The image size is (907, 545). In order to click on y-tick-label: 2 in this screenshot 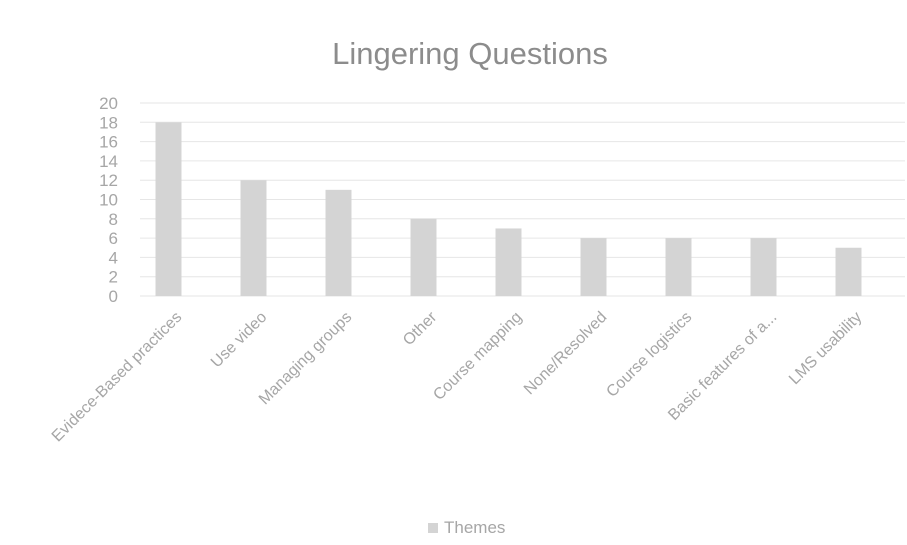, I will do `click(113, 277)`.